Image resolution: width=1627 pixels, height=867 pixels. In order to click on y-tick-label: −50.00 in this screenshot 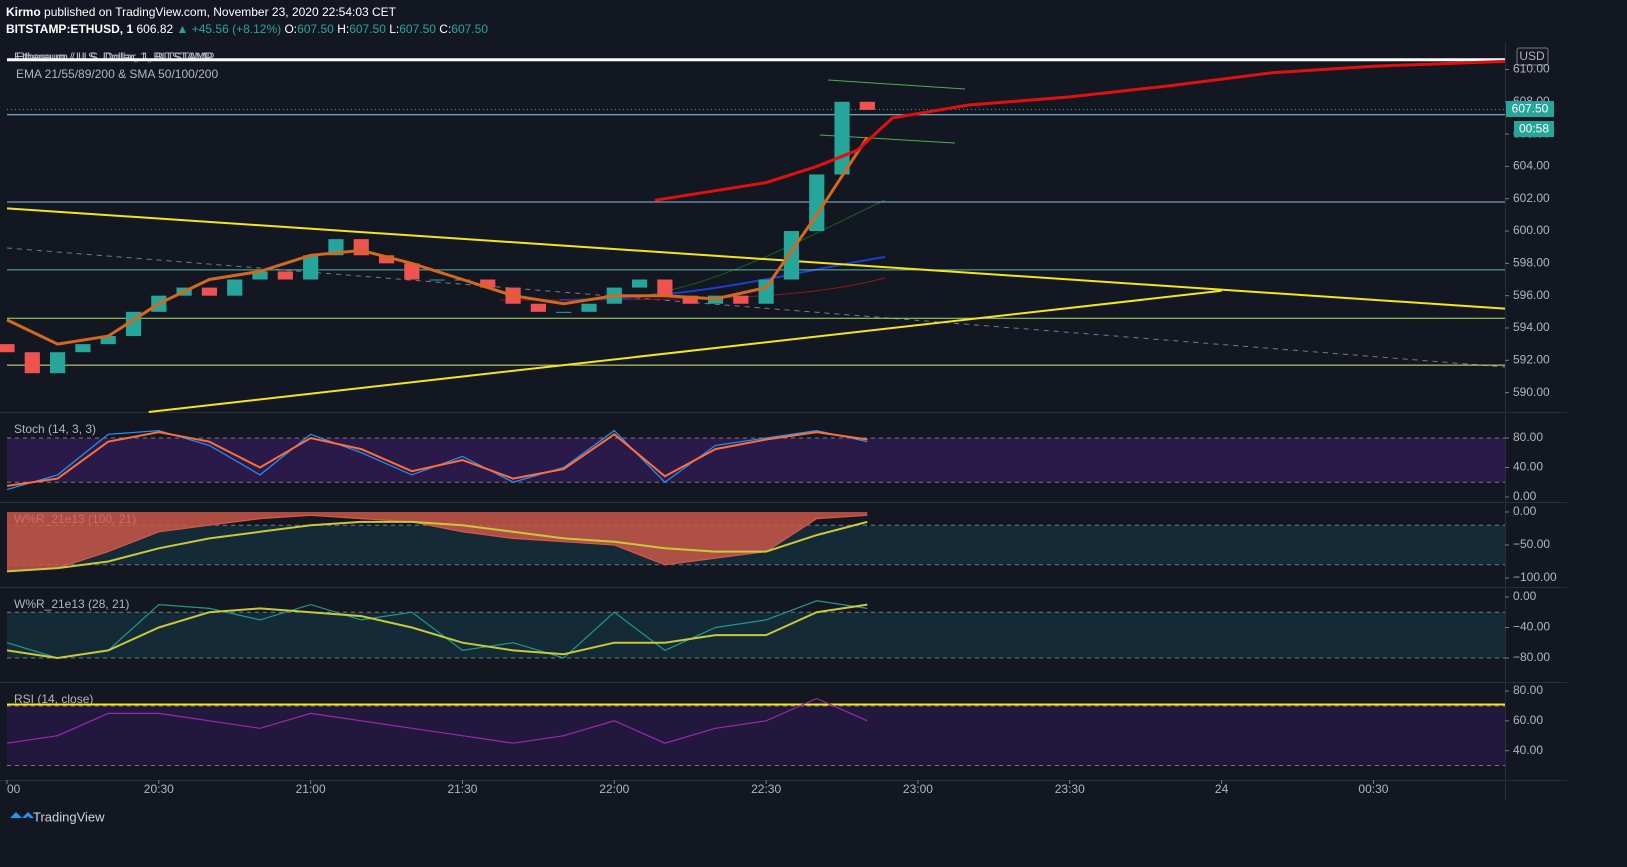, I will do `click(1531, 544)`.